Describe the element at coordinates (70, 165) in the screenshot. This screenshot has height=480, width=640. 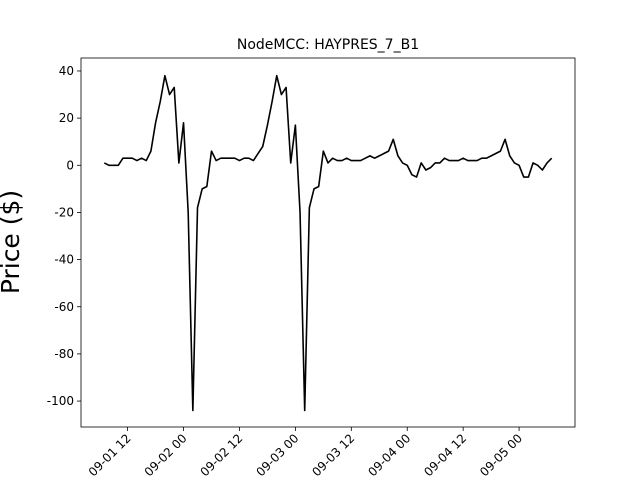
I see `y-tick-label: 0` at that location.